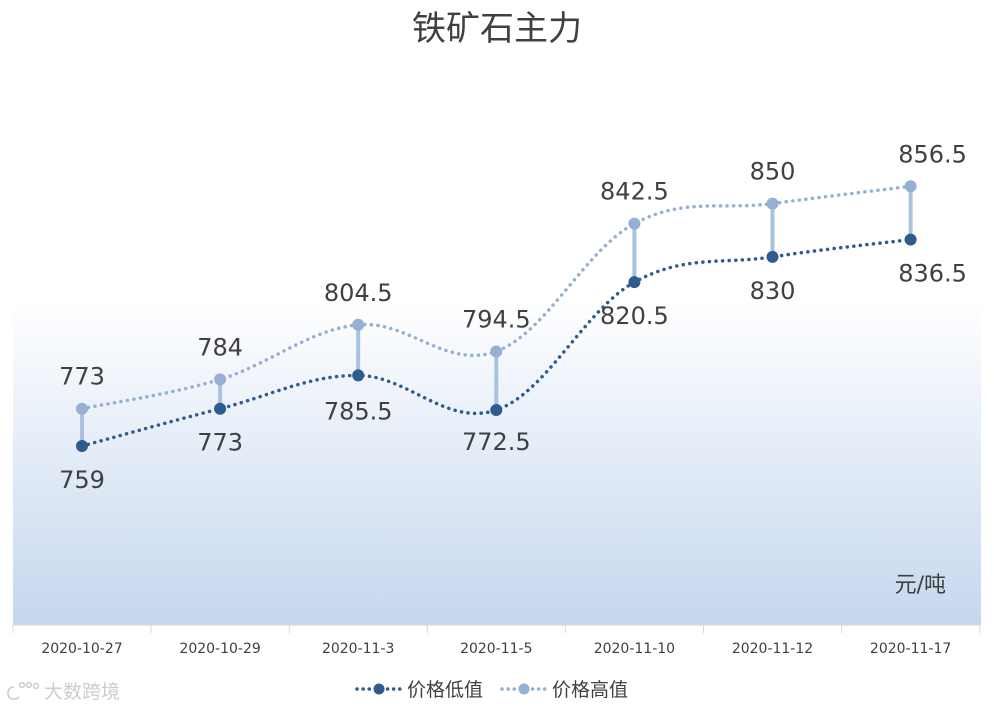 Image resolution: width=994 pixels, height=712 pixels. What do you see at coordinates (634, 649) in the screenshot?
I see `x-tick-label: 2020-11-10` at bounding box center [634, 649].